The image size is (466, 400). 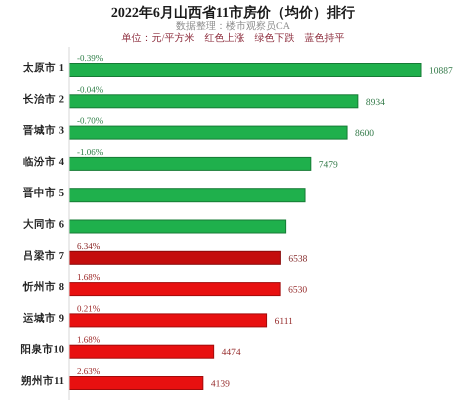 What do you see at coordinates (233, 38) in the screenshot?
I see `note: 单位：元/平方米 红色上涨 绿色下跌 蓝色持平` at bounding box center [233, 38].